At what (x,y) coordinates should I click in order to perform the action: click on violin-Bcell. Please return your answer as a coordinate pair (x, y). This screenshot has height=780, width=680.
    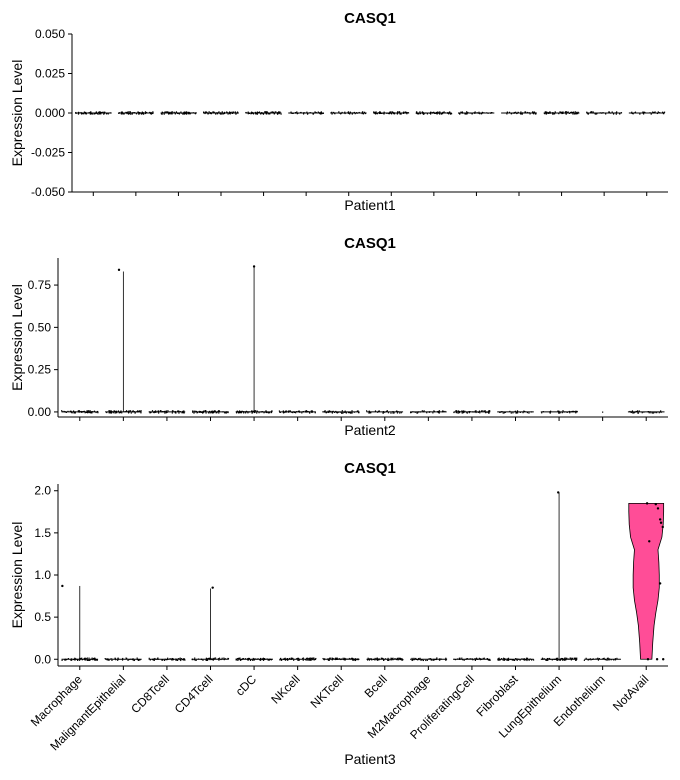
    Looking at the image, I should click on (384, 412).